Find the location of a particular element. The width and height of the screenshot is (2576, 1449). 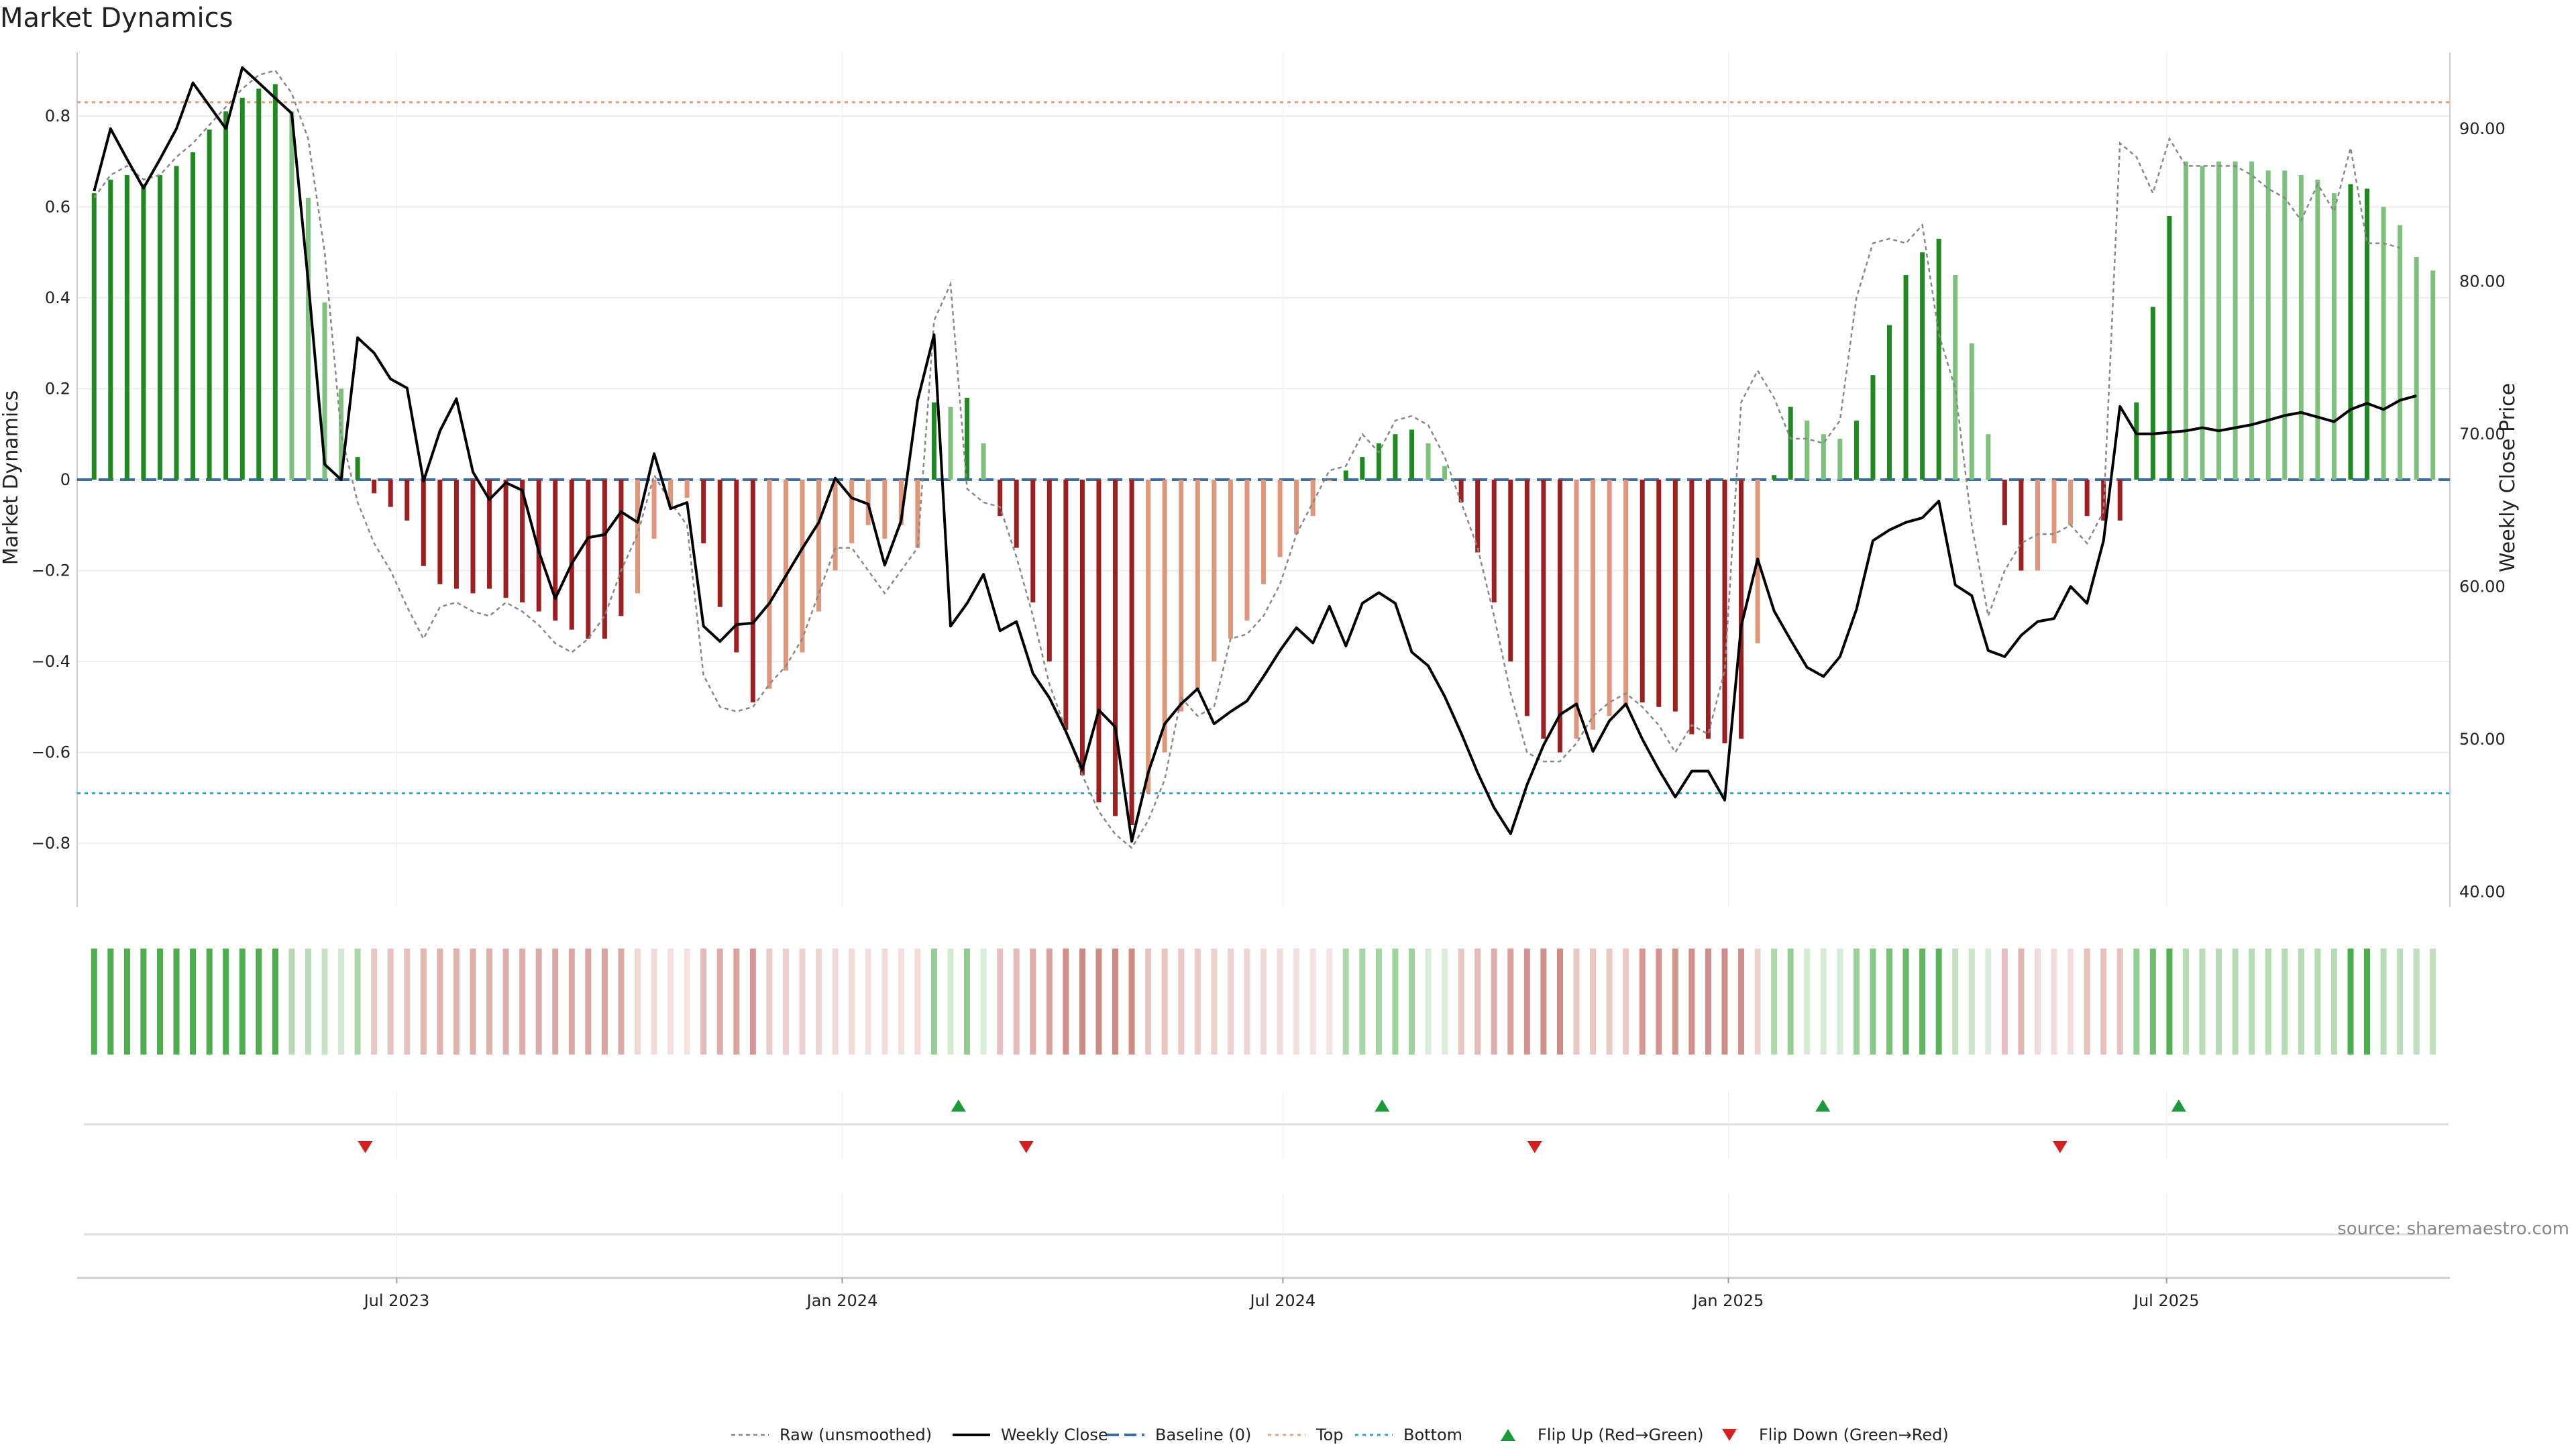

legend-label: Flip Down (Green→Red) is located at coordinates (1854, 1435).